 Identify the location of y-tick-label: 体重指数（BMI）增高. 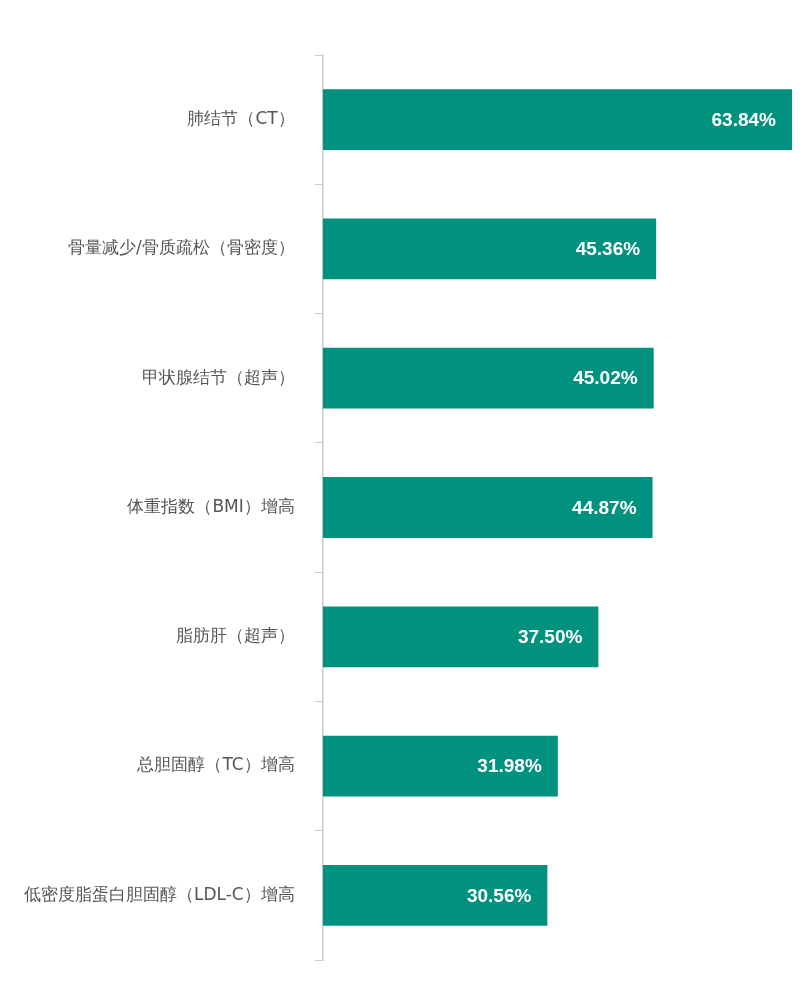
(211, 505).